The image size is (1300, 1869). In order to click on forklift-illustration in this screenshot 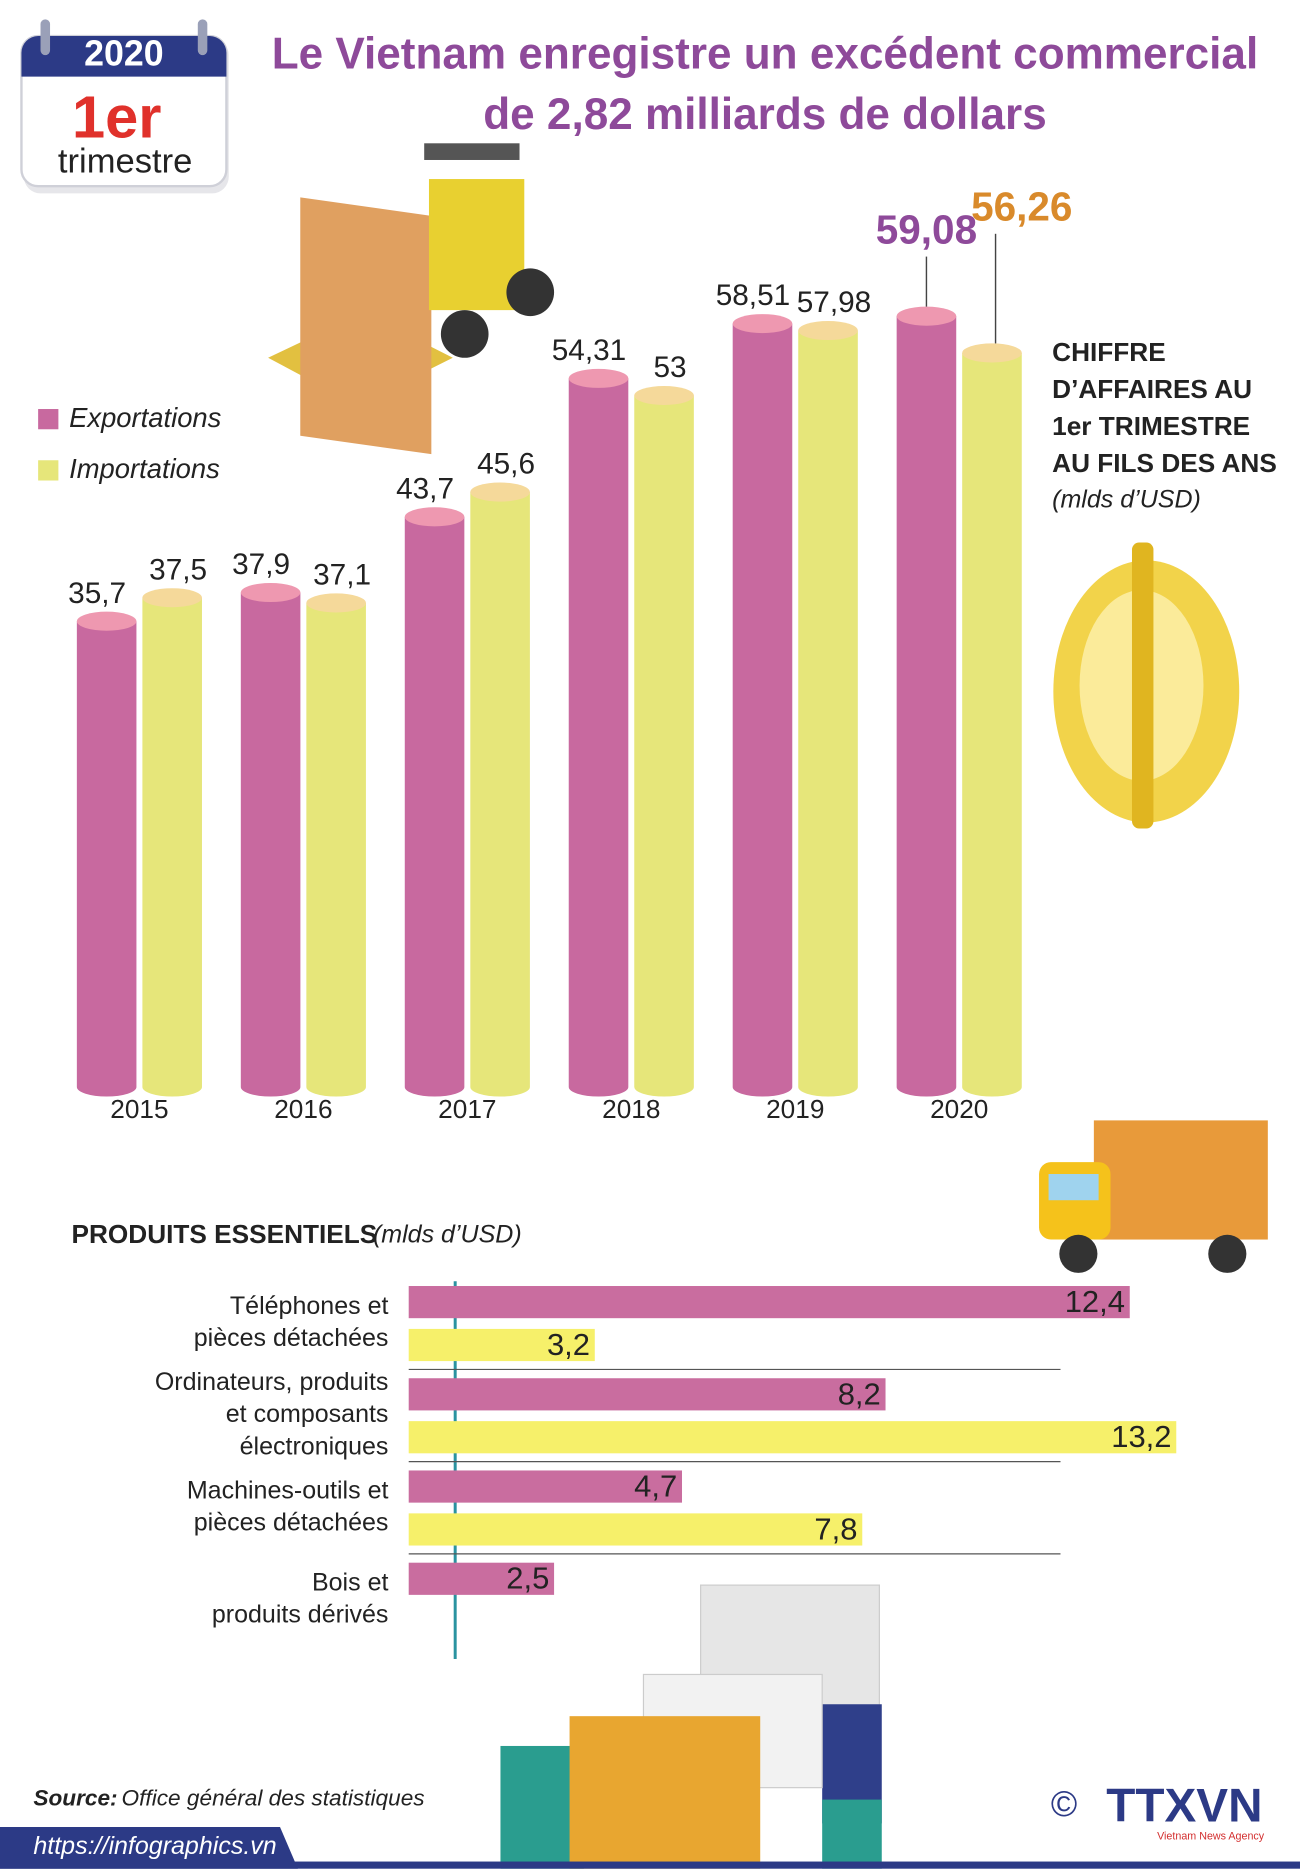, I will do `click(411, 299)`.